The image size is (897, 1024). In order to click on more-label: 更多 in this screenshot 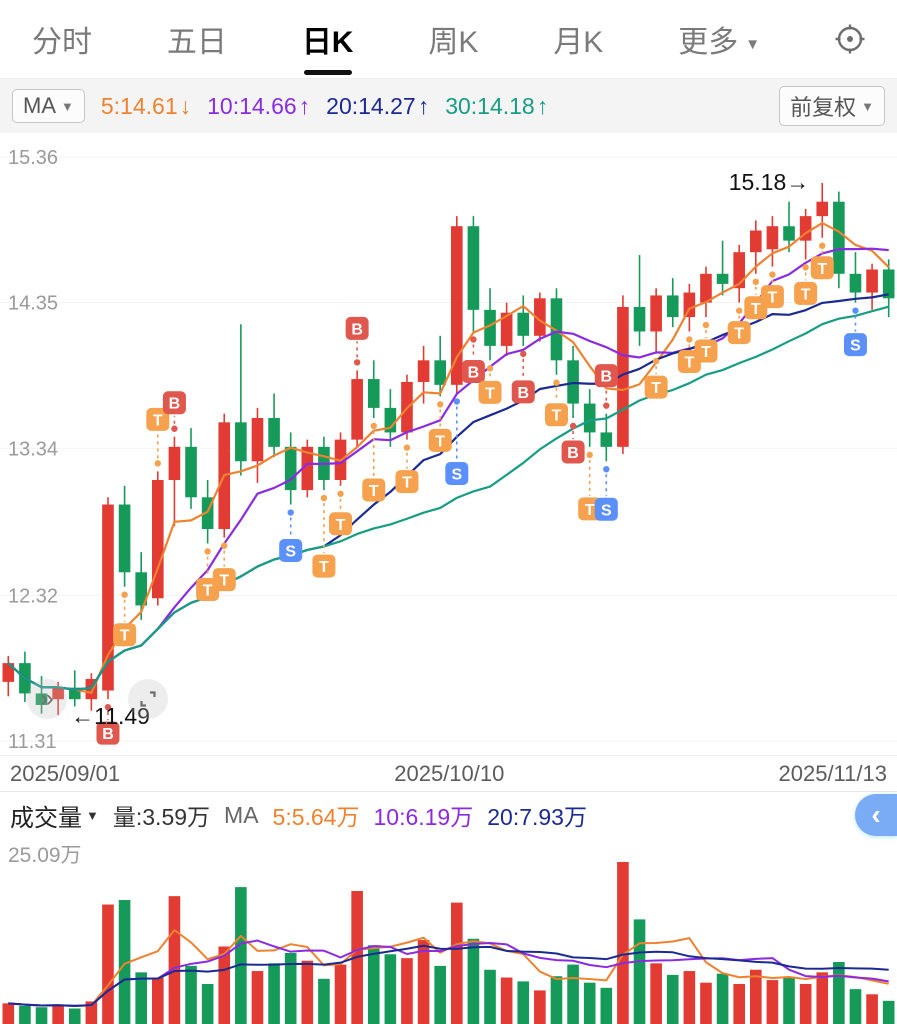, I will do `click(708, 42)`.